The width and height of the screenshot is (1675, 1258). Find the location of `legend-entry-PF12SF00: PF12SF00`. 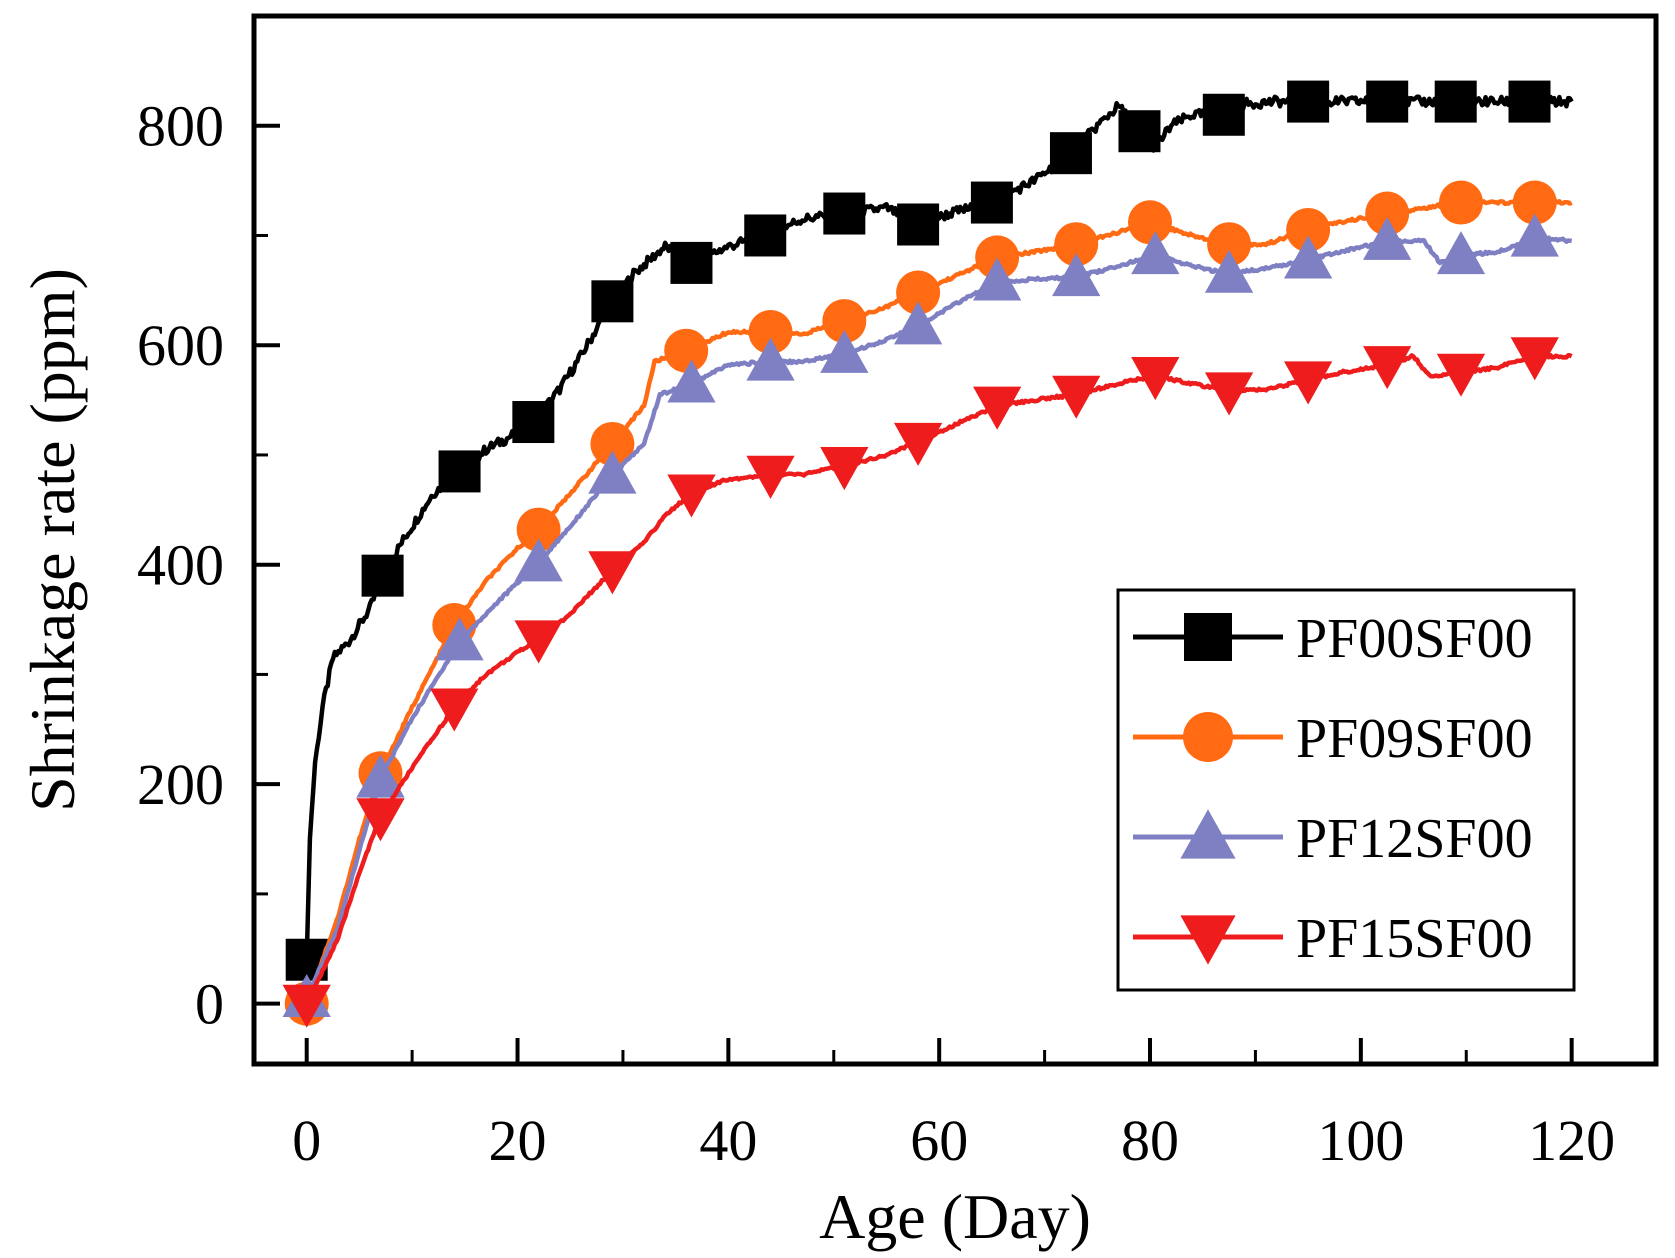

legend-entry-PF12SF00: PF12SF00 is located at coordinates (1333, 839).